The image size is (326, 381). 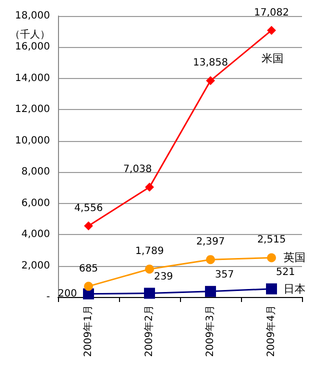 I want to click on series-label: 日本, so click(x=295, y=289).